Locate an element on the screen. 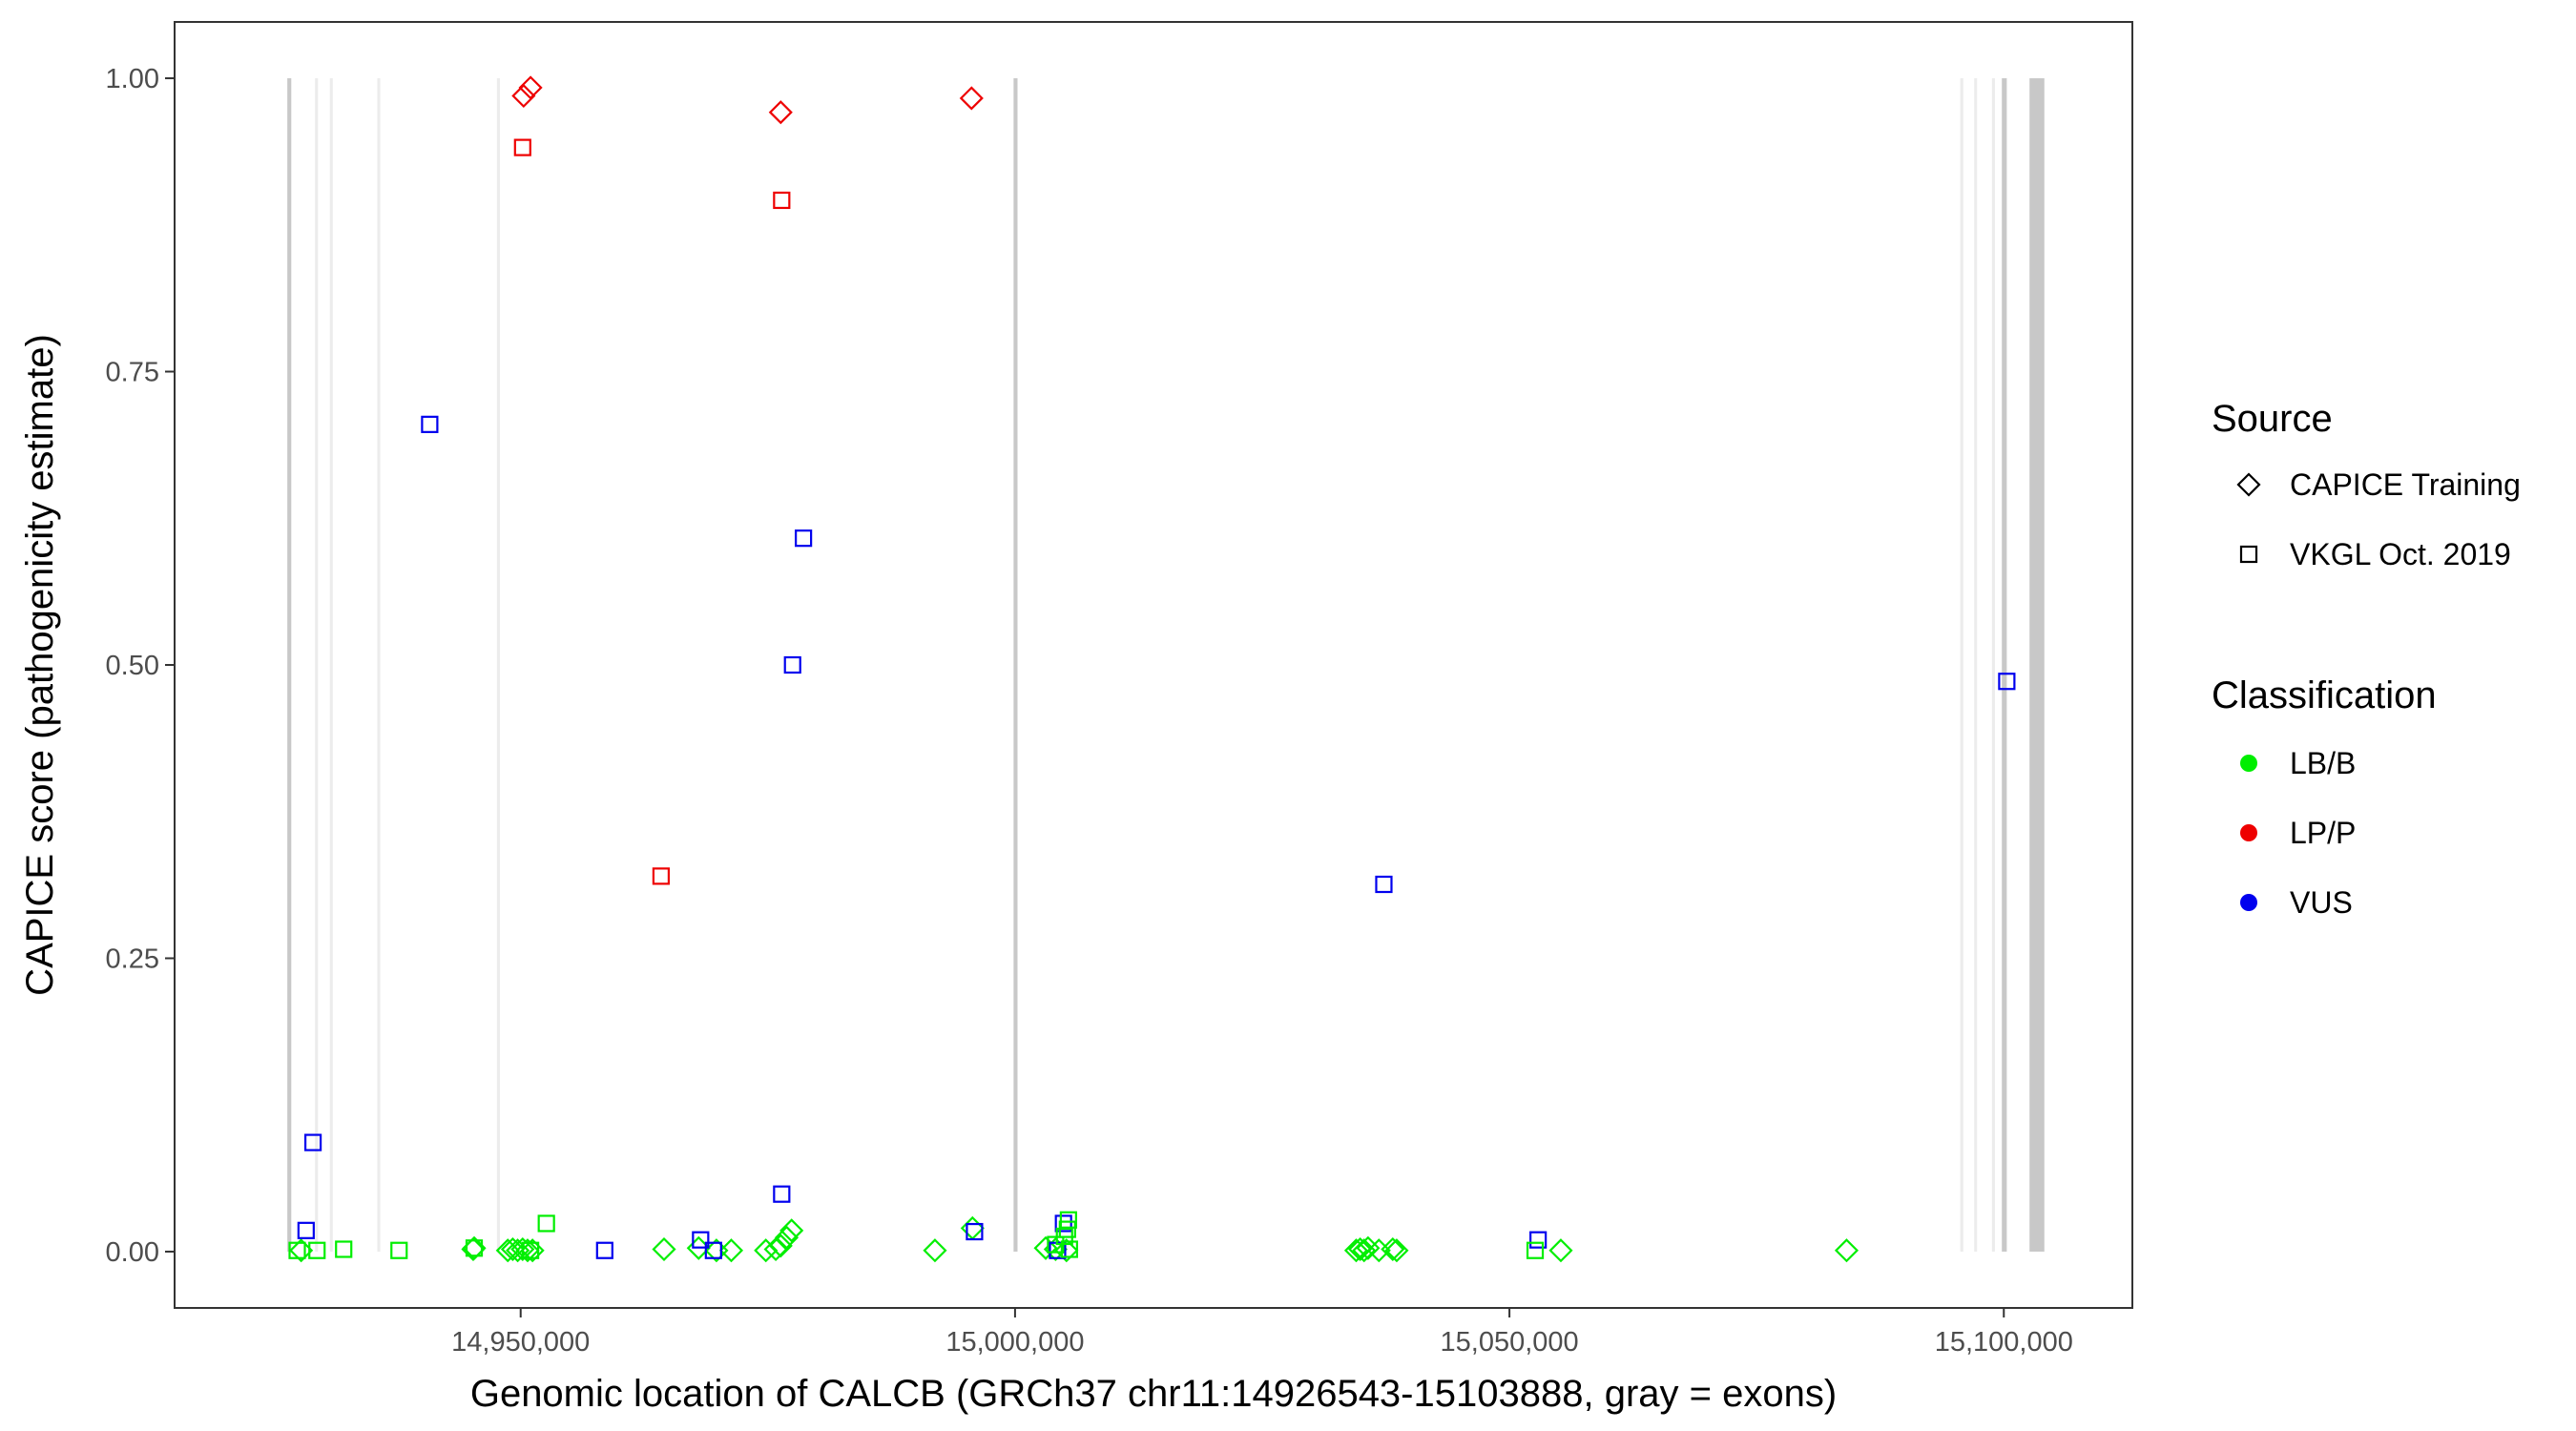 The image size is (2576, 1431). x-axis: 14,950,000 15,000,000 15,050,000 15,100,000 is located at coordinates (1262, 1333).